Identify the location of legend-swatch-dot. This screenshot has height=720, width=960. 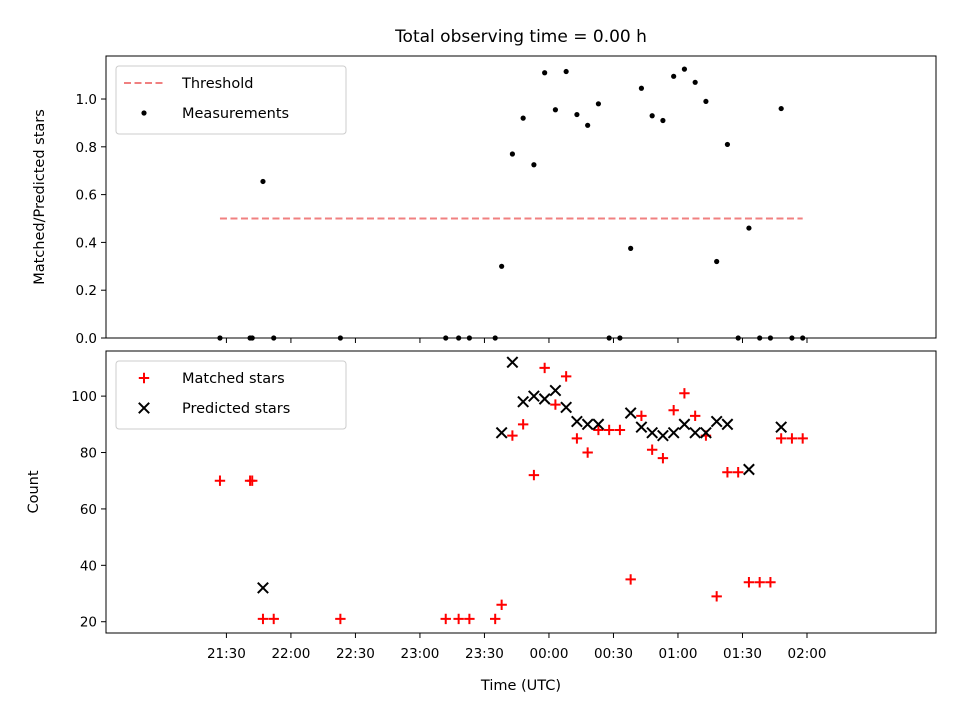
(144, 113).